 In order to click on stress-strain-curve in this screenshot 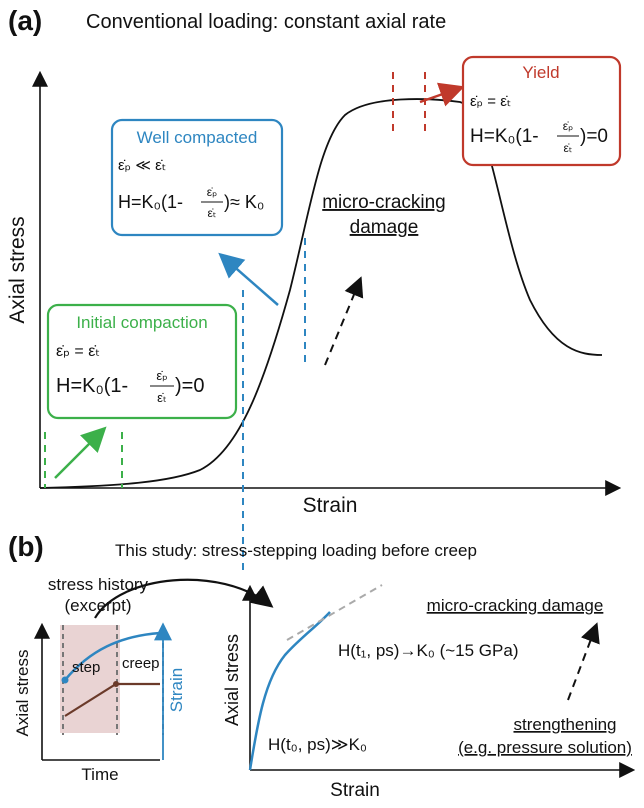, I will do `click(289, 691)`.